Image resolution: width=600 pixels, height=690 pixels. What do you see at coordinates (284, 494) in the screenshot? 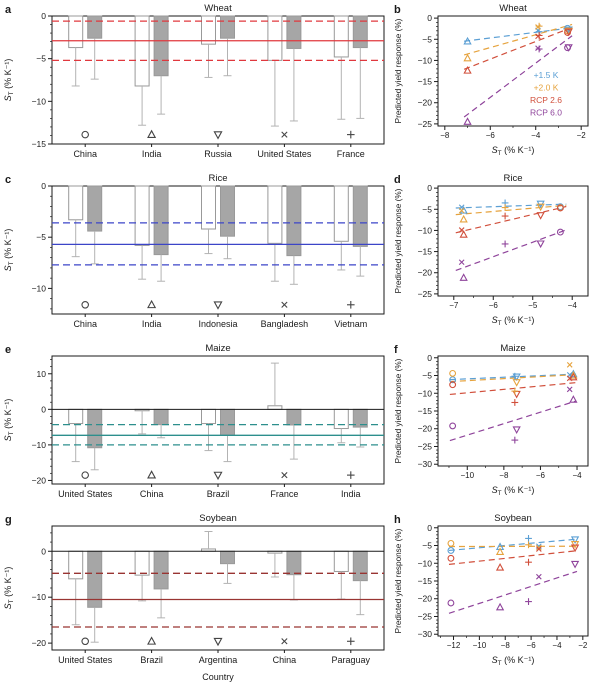
I see `country-label: France` at bounding box center [284, 494].